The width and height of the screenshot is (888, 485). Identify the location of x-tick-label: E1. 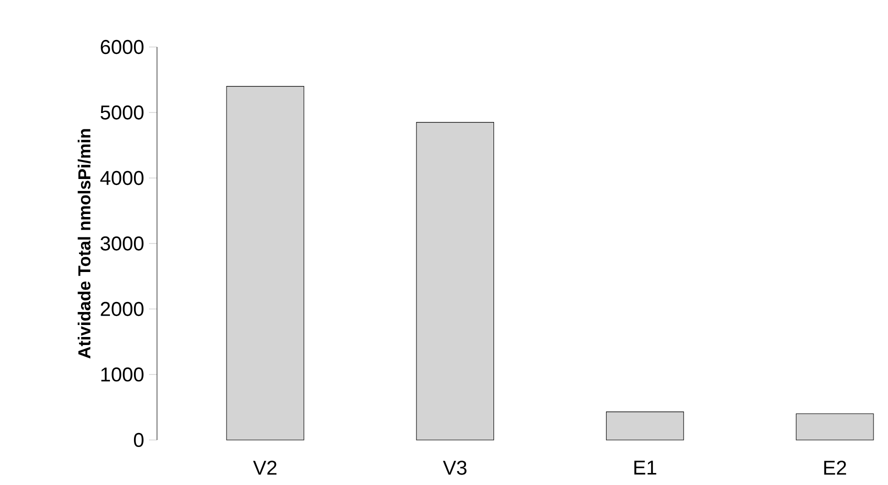
(645, 467).